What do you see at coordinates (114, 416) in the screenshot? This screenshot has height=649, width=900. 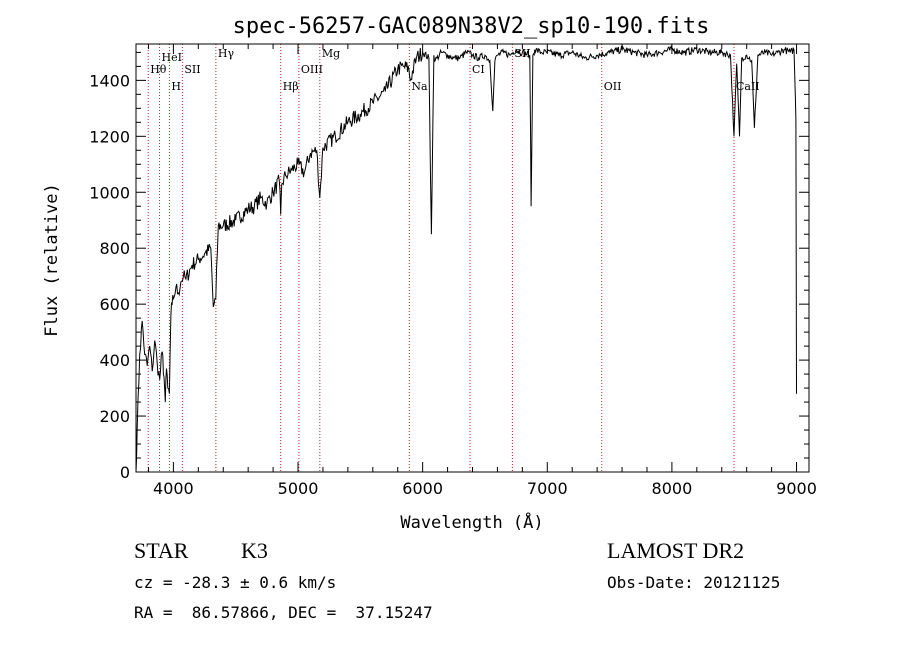 I see `y-tick-label: 200` at bounding box center [114, 416].